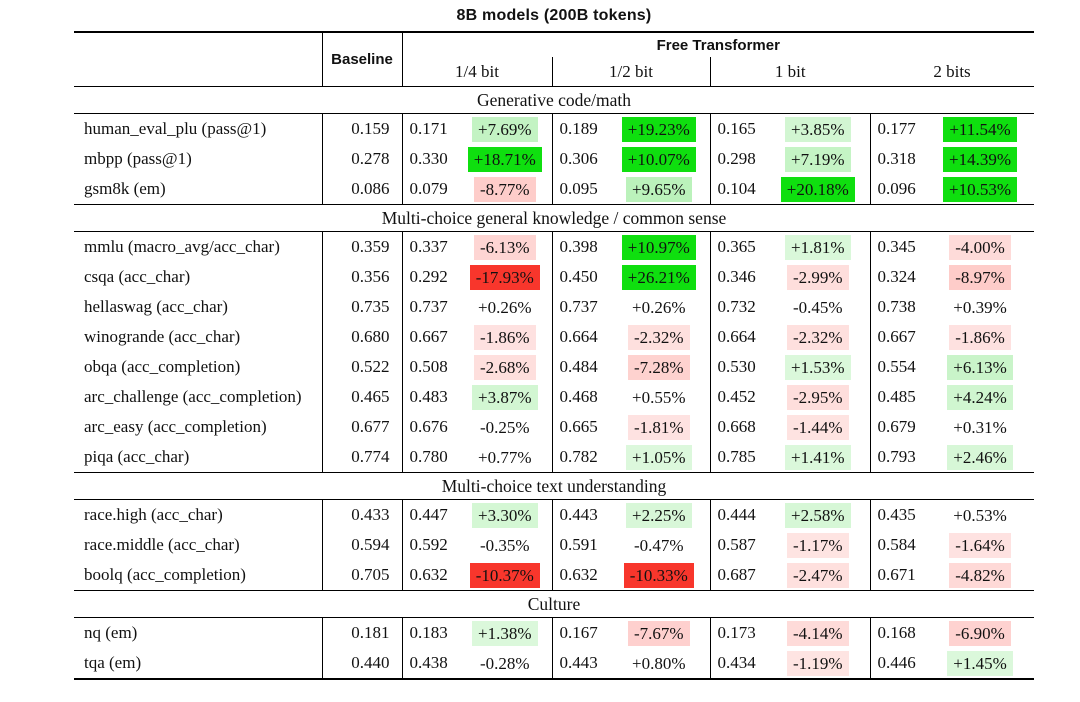  Describe the element at coordinates (980, 397) in the screenshot. I see `delta-badge: +4.24%` at that location.